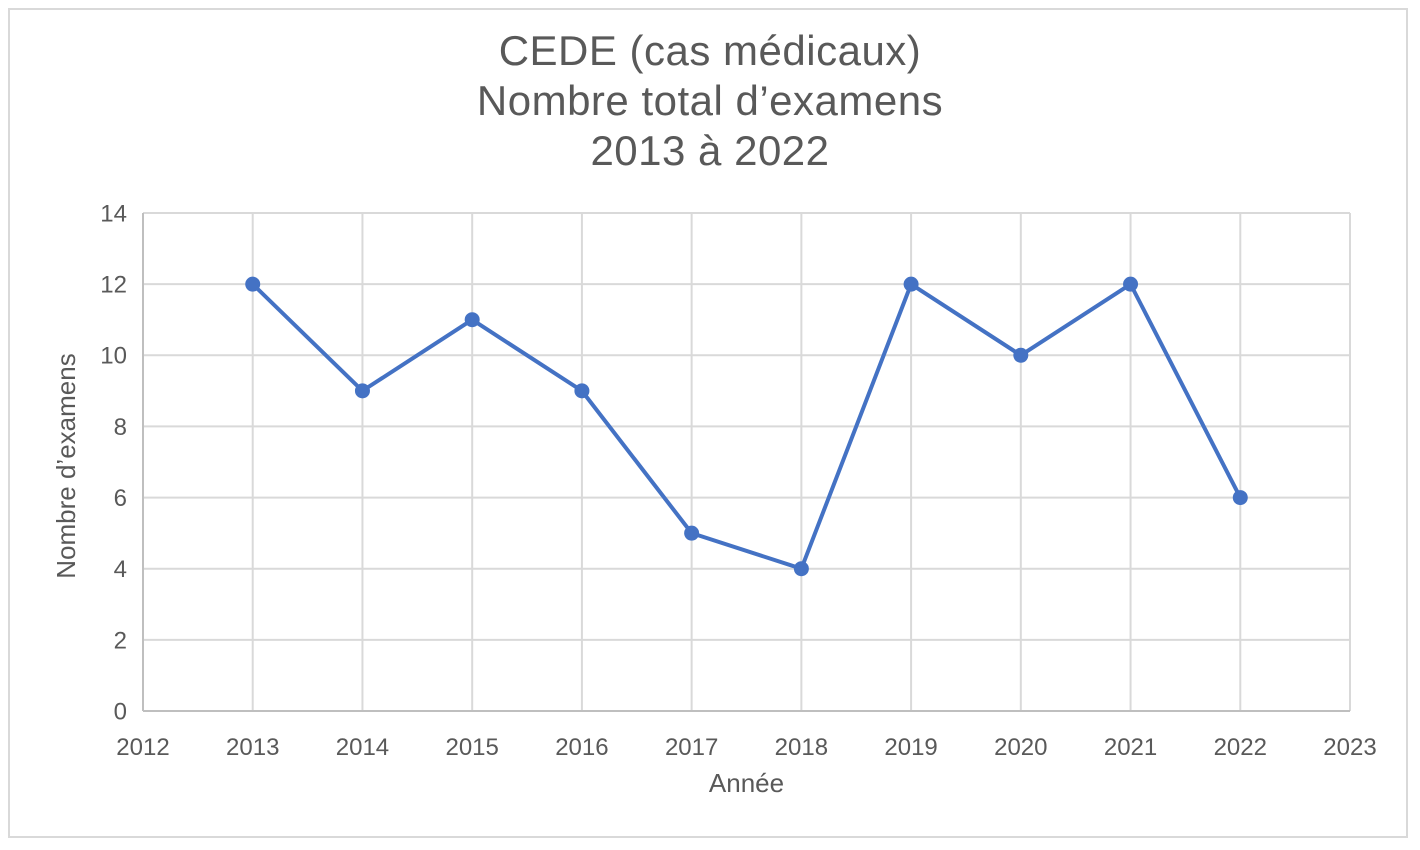 This screenshot has height=850, width=1420. I want to click on y-tick-label: 10, so click(113, 356).